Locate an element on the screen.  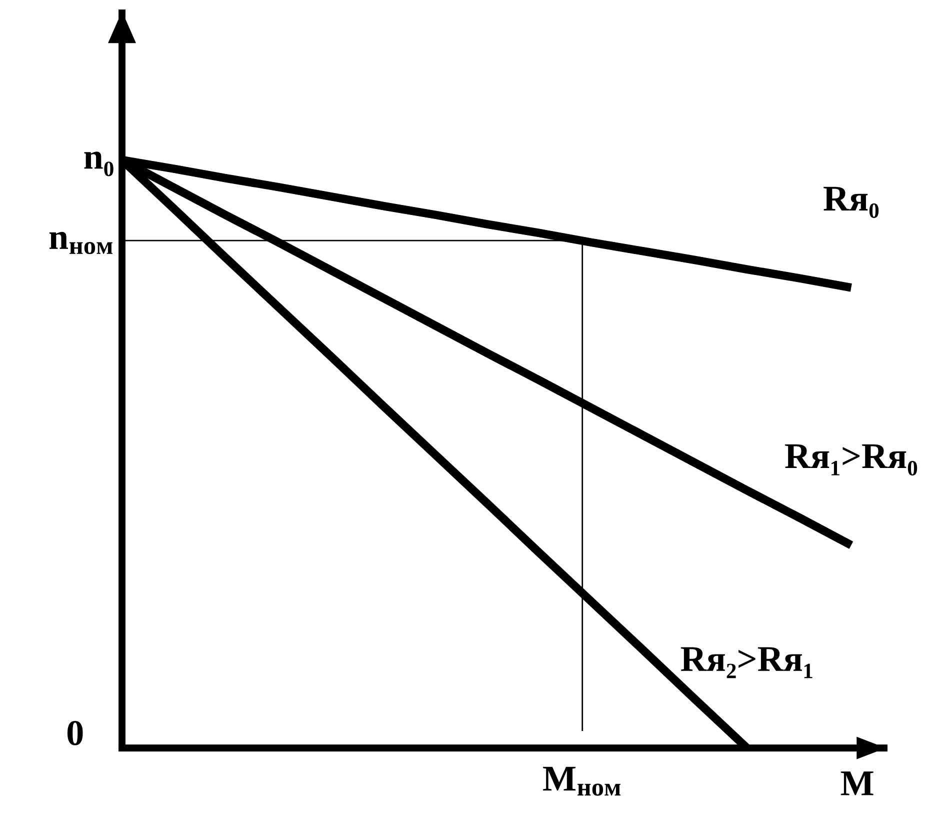
text: 0 is located at coordinates (75, 733).